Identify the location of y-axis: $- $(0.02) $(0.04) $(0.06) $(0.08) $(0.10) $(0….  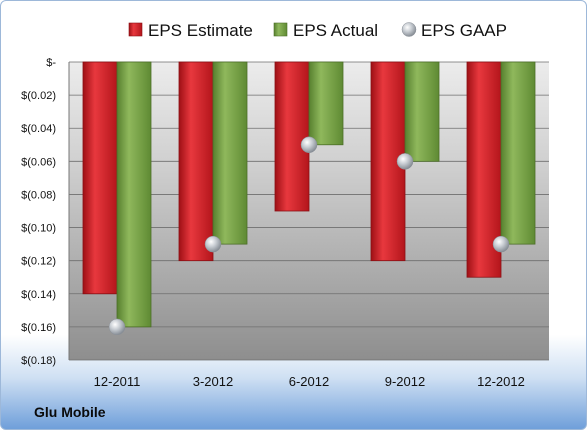
(45, 212).